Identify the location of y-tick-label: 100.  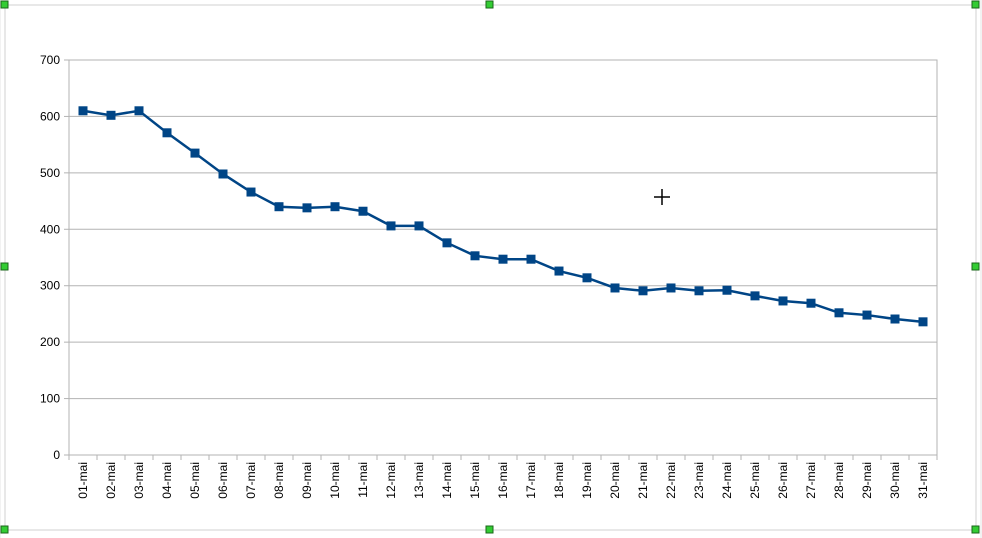
(50, 399).